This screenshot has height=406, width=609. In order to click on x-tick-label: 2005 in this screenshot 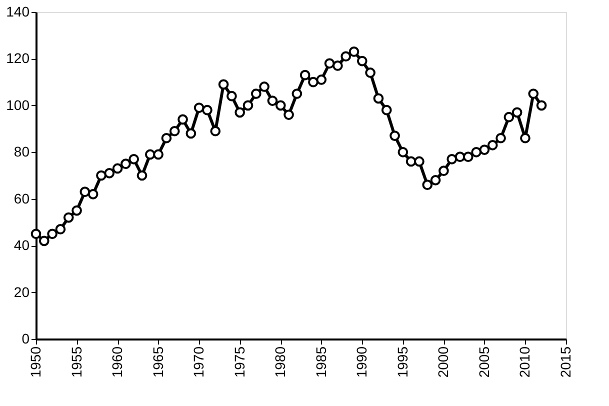, I will do `click(484, 362)`.